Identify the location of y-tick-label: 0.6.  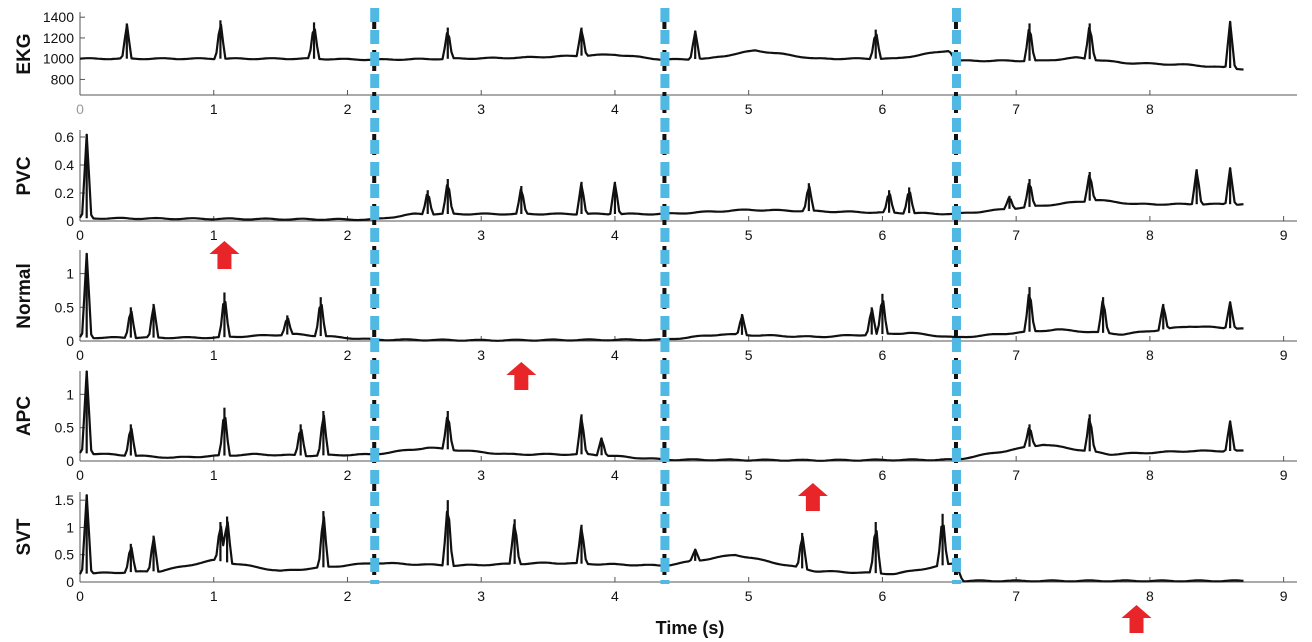
(65, 137).